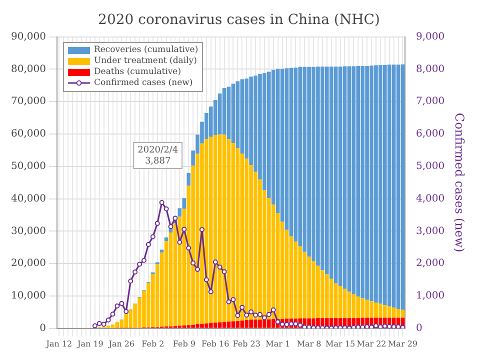 The image size is (480, 360). I want to click on legend-label: Recoveries (cumulative), so click(146, 50).